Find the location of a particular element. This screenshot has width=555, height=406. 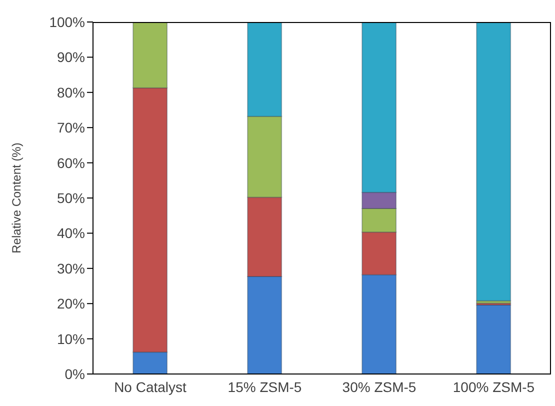

x-tick-label: 100% ZSM-5 is located at coordinates (493, 386).